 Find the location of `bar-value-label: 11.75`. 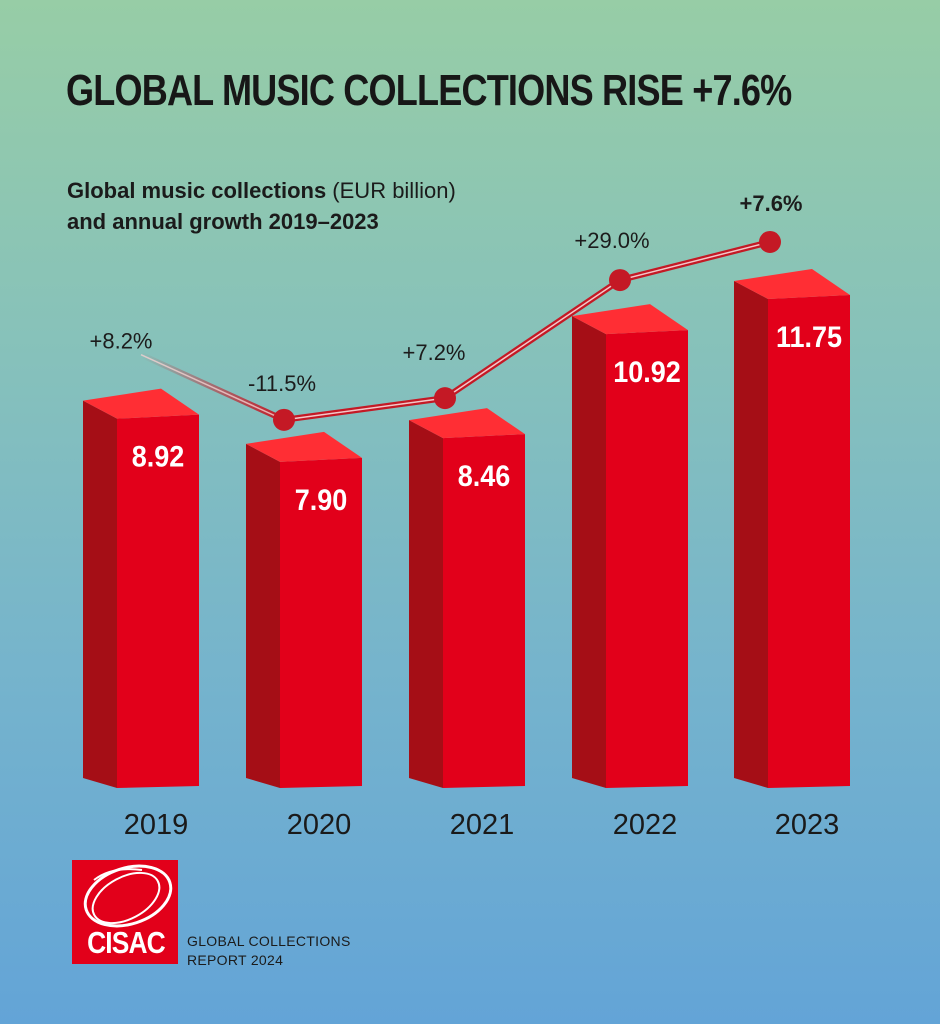

bar-value-label: 11.75 is located at coordinates (809, 338).